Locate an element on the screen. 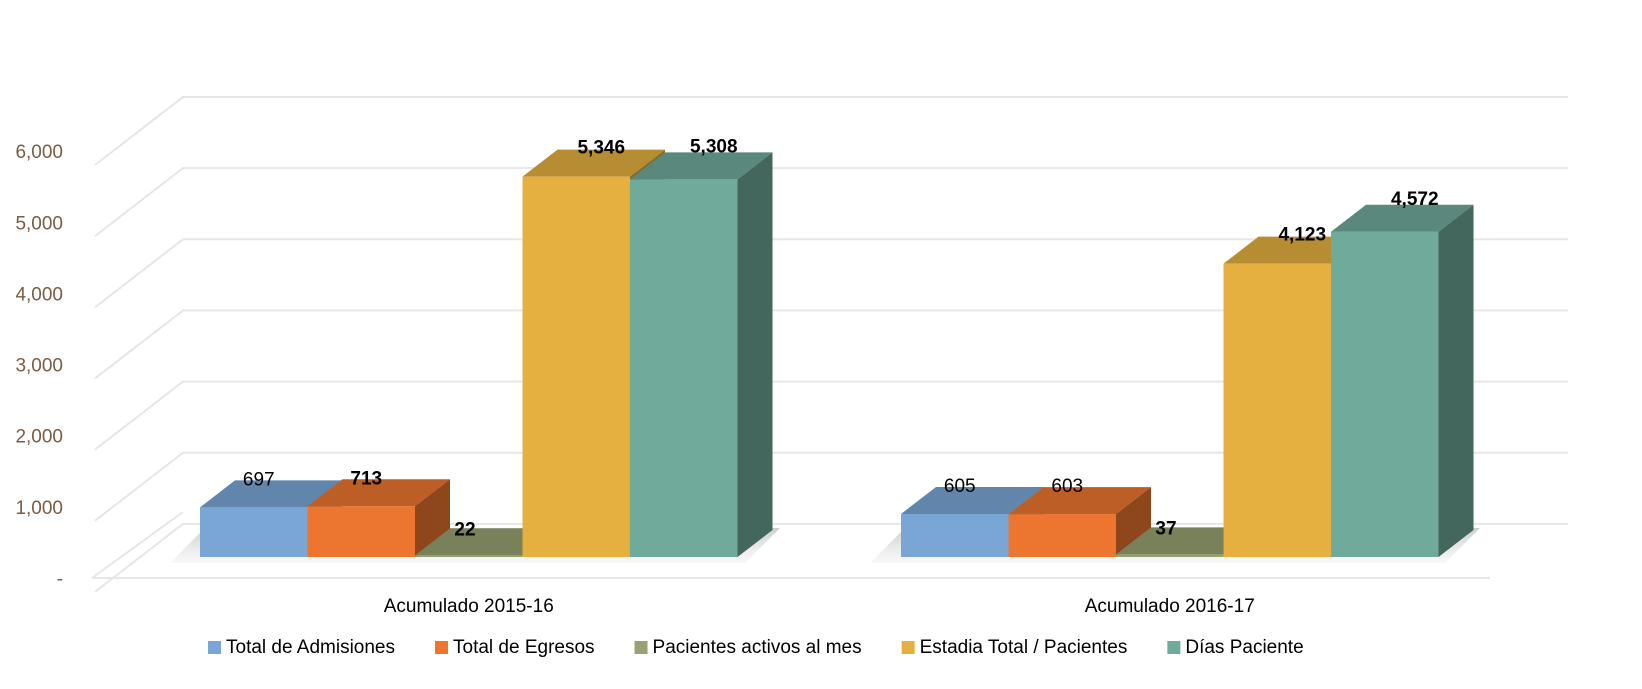 The image size is (1642, 689). legend-label: Días Paciente is located at coordinates (1244, 647).